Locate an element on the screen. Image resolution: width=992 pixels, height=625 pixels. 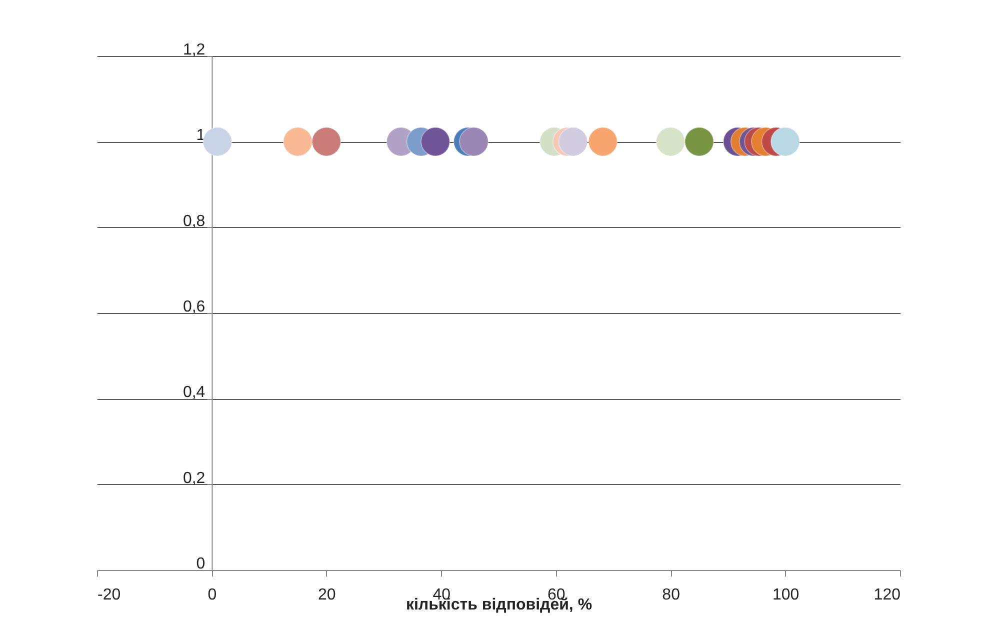
x-tick-label: 0 is located at coordinates (212, 595).